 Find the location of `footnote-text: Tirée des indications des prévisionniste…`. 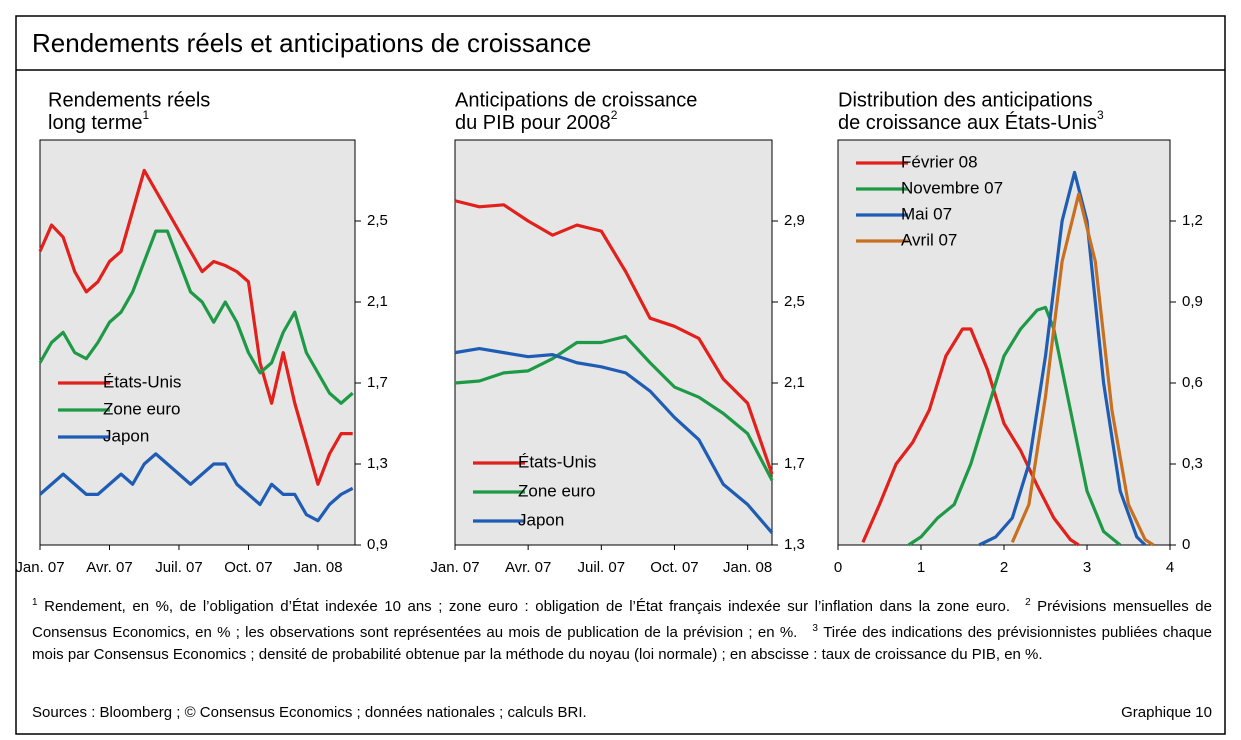

footnote-text: Tirée des indications des prévisionniste… is located at coordinates (622, 643).